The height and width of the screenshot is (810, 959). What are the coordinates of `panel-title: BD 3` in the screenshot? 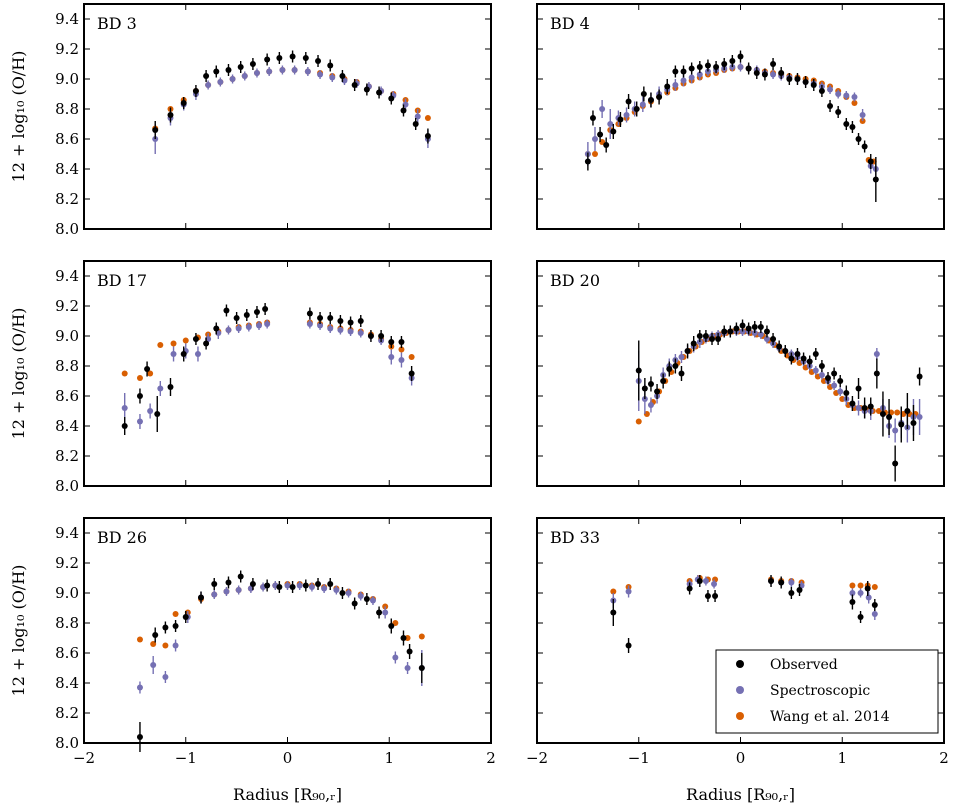 It's located at (117, 23).